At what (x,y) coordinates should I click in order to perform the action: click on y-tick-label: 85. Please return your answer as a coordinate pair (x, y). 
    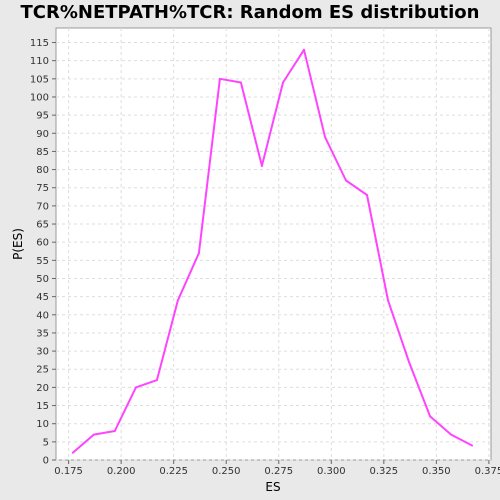
    Looking at the image, I should click on (42, 152).